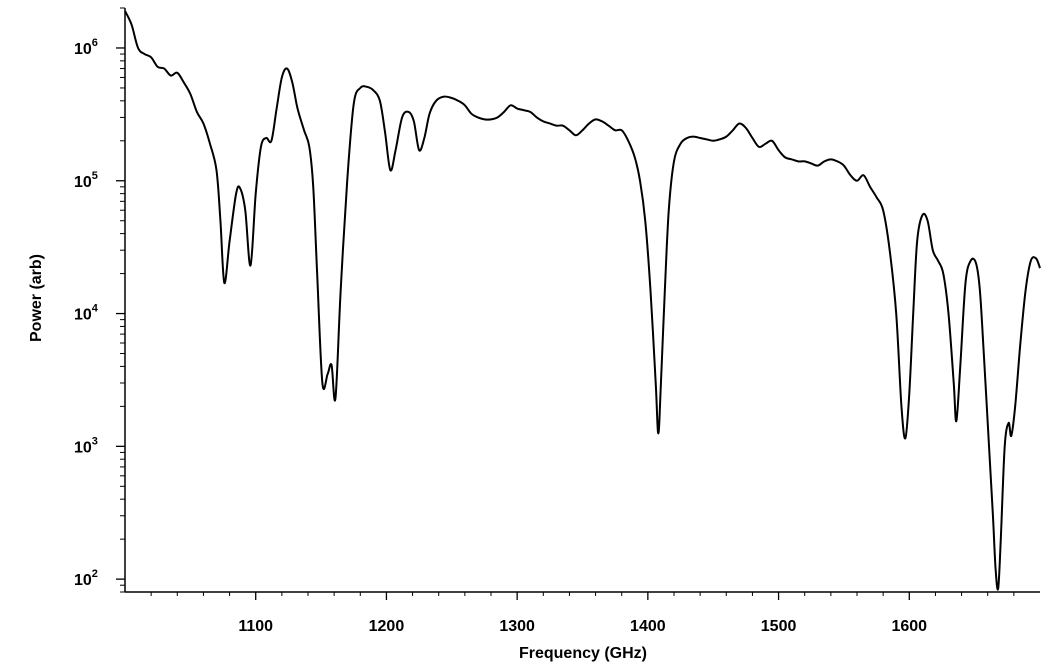 The image size is (1058, 672). What do you see at coordinates (86, 180) in the screenshot?
I see `y-tick-label: 10⁵` at bounding box center [86, 180].